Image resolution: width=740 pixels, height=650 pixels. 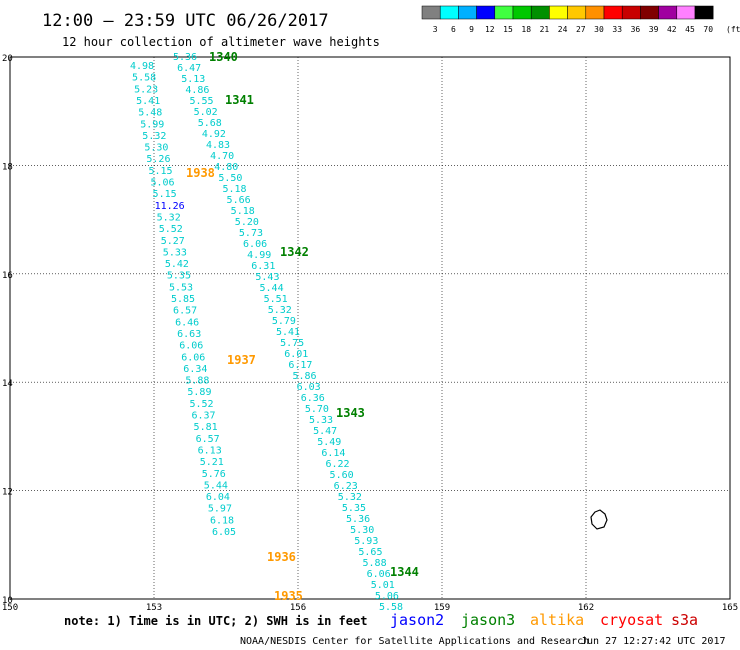 I want to click on wave-height-value: 6.14, so click(x=333, y=453).